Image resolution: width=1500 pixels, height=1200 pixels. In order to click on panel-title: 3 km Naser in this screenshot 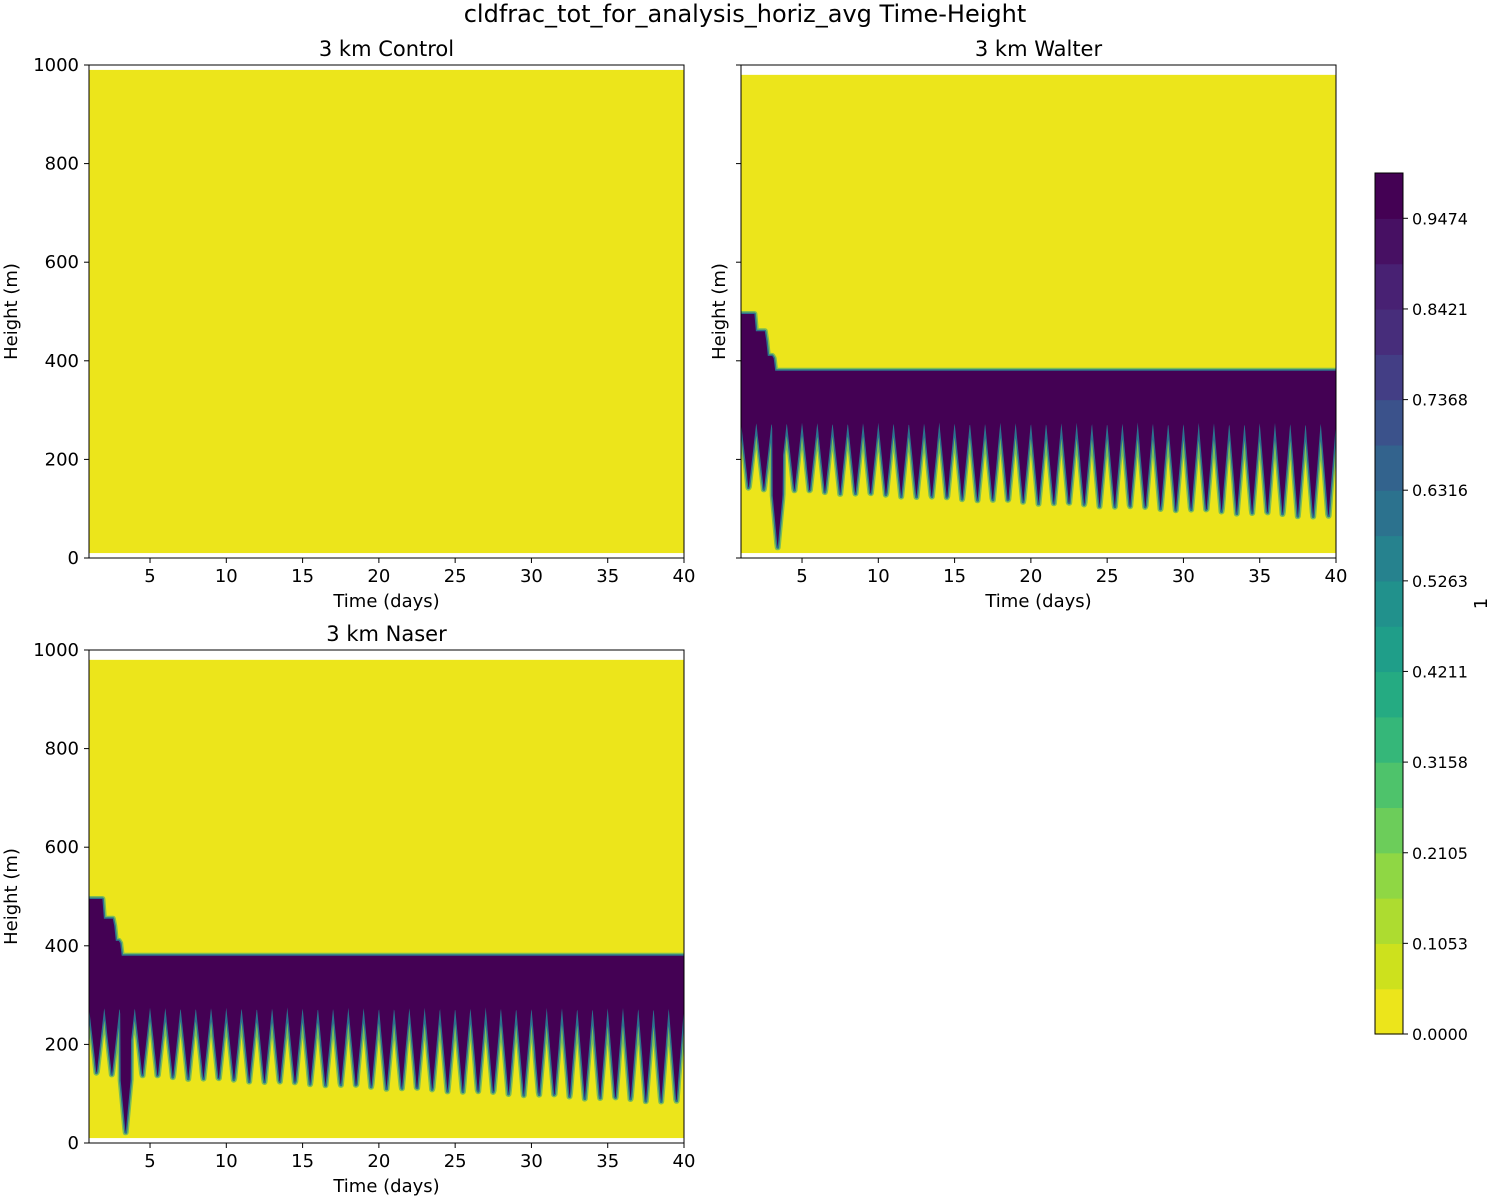, I will do `click(386, 634)`.